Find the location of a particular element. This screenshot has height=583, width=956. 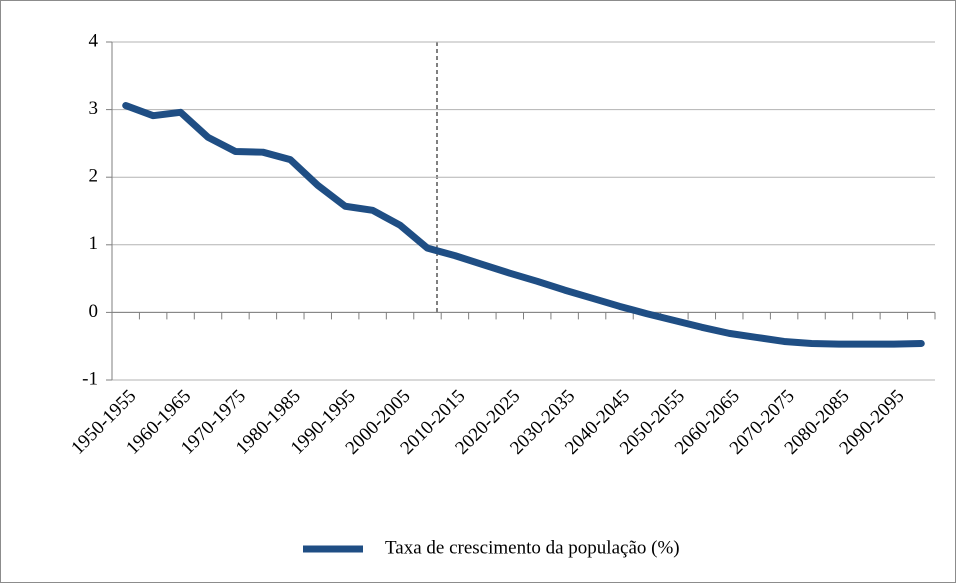

legend-label: Taxa de crescimento da população (%) is located at coordinates (532, 547).